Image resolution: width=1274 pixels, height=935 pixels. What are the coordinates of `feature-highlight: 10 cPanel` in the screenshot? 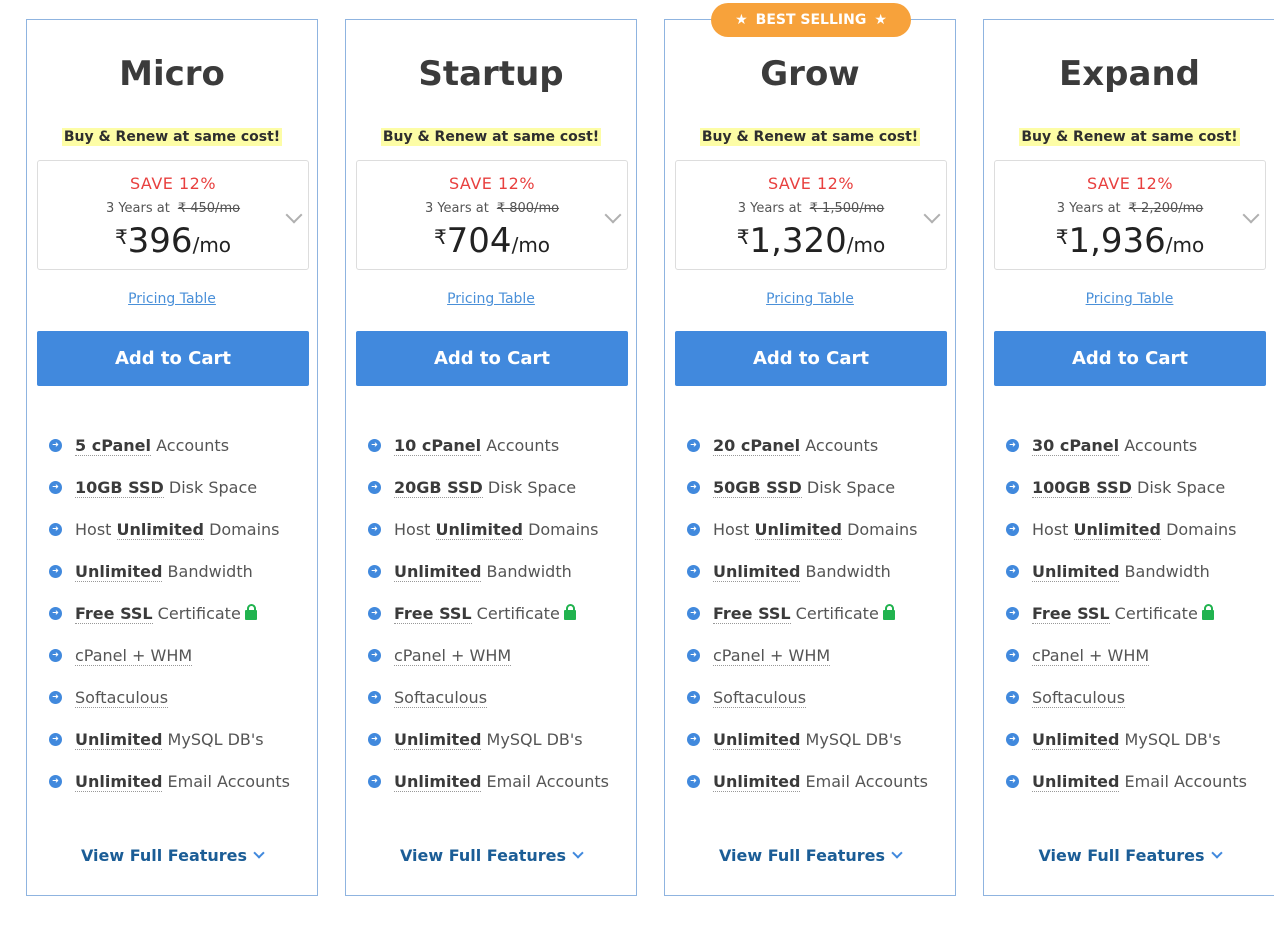 It's located at (438, 445).